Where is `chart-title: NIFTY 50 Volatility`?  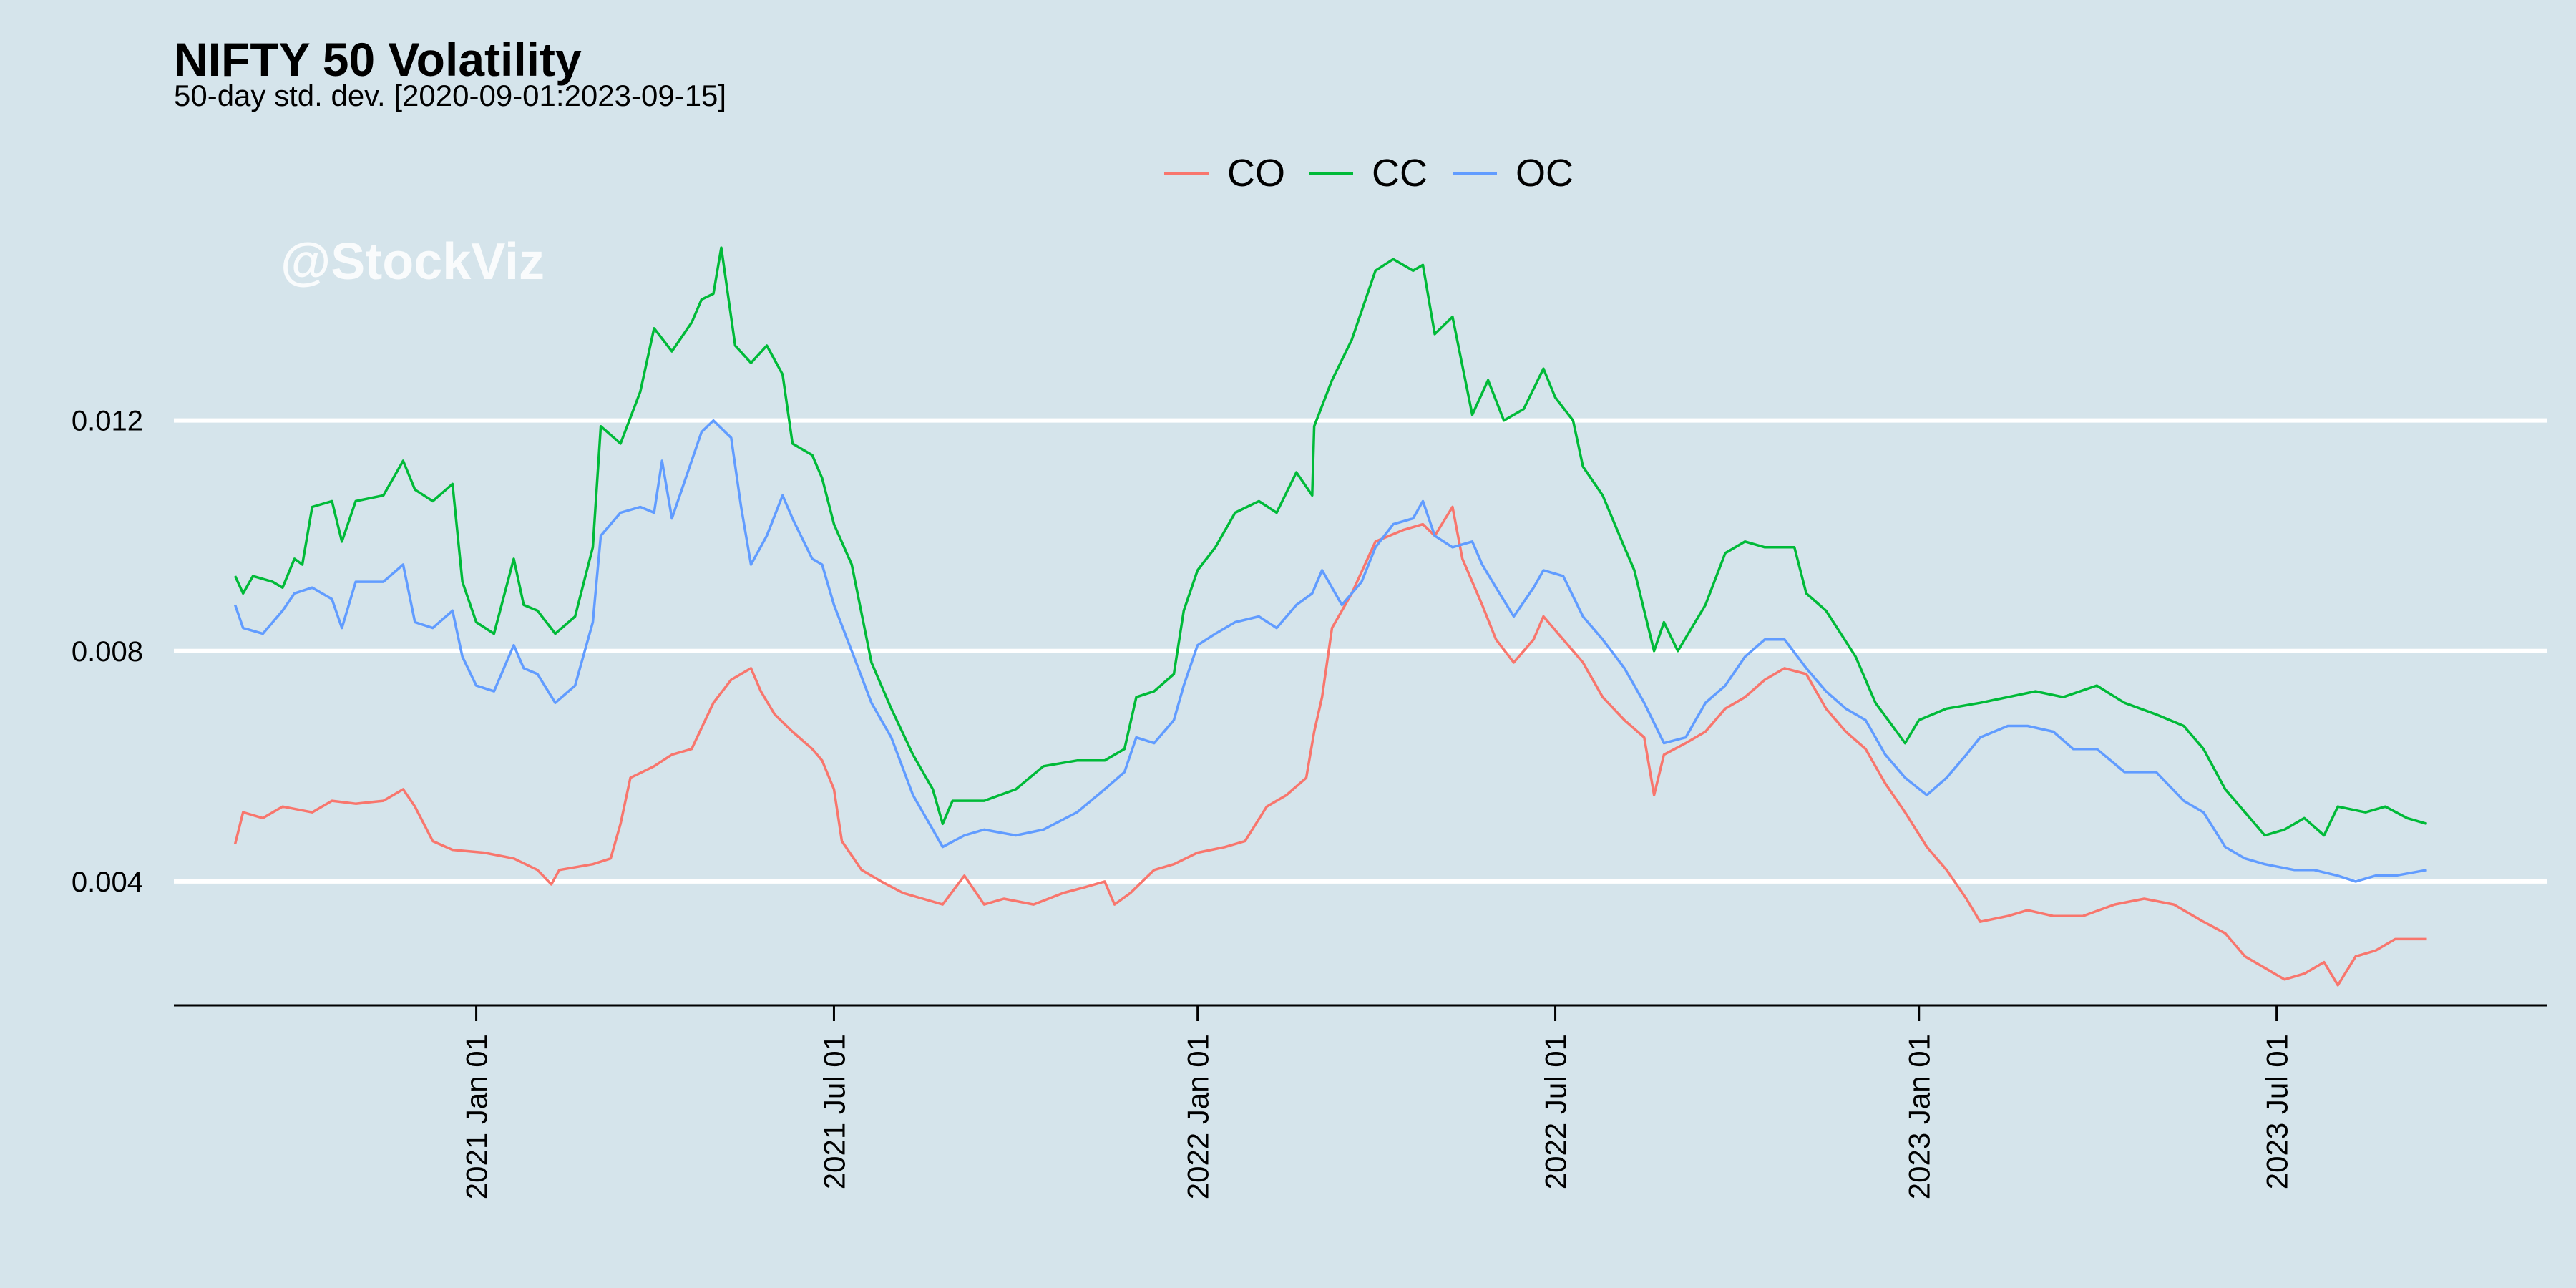
chart-title: NIFTY 50 Volatility is located at coordinates (378, 59).